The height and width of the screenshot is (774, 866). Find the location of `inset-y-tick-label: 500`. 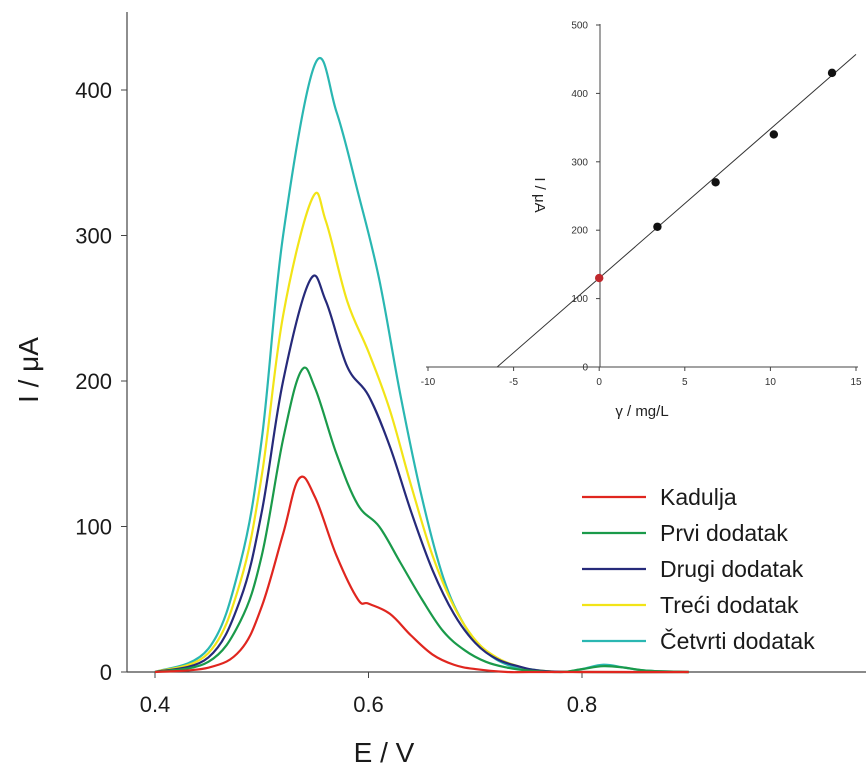

inset-y-tick-label: 500 is located at coordinates (579, 26).